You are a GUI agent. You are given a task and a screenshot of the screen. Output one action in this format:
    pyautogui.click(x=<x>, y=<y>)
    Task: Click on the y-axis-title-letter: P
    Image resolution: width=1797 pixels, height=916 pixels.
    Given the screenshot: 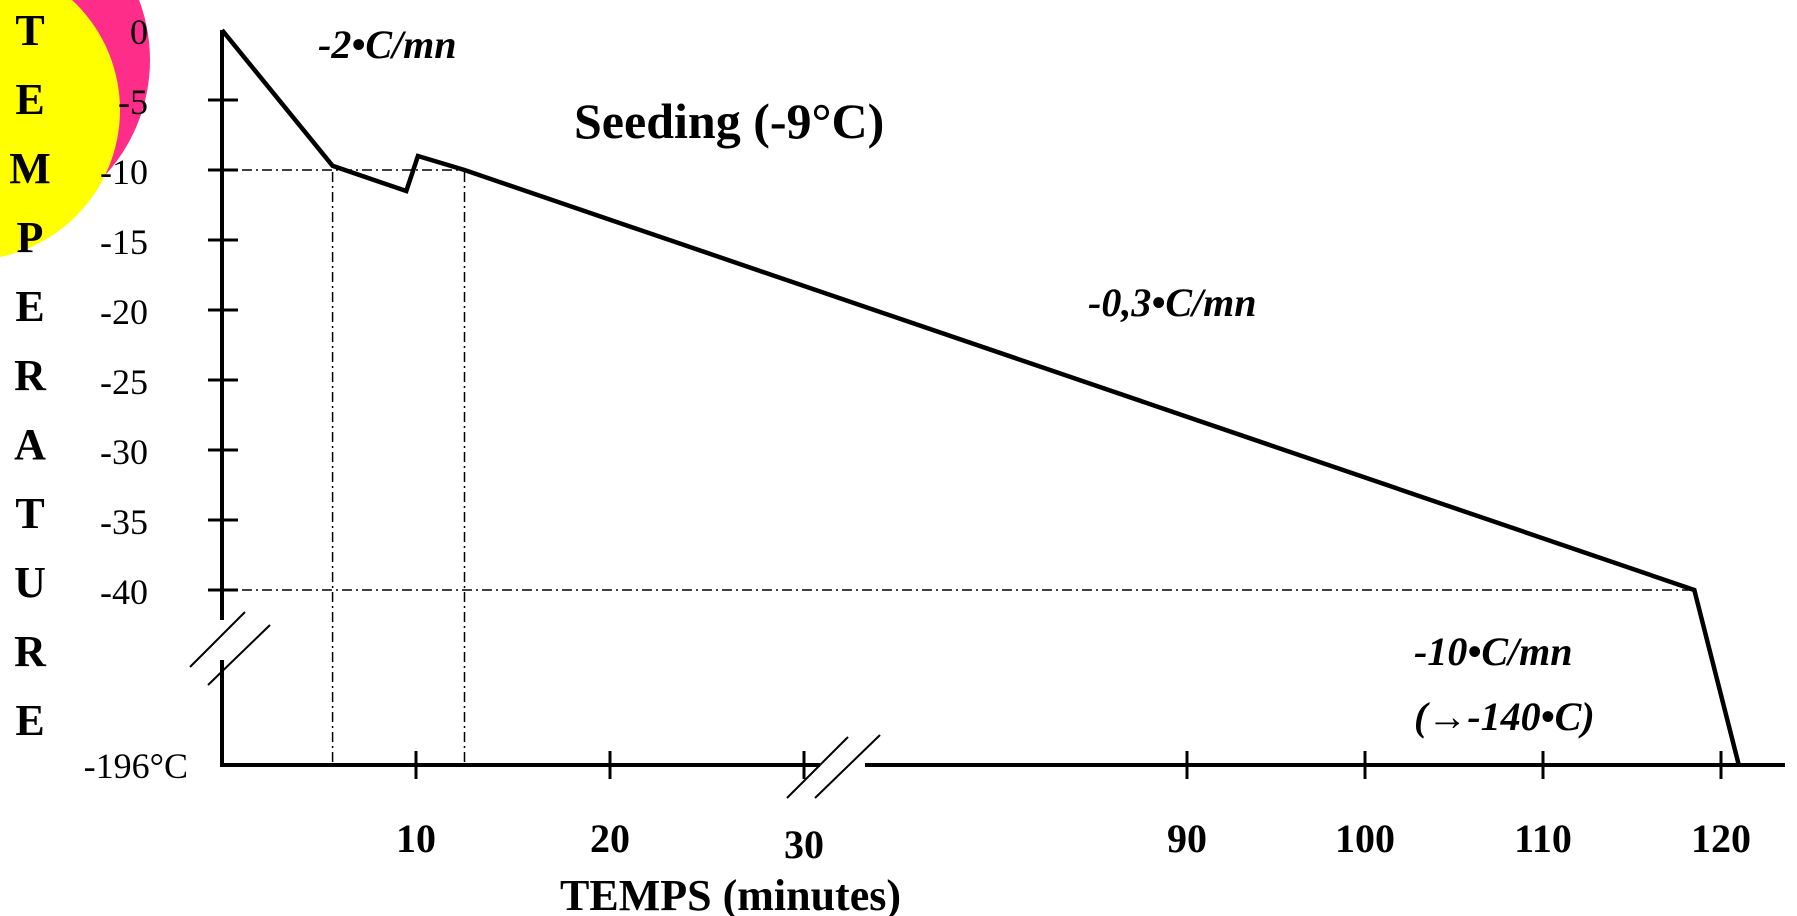 What is the action you would take?
    pyautogui.click(x=30, y=237)
    